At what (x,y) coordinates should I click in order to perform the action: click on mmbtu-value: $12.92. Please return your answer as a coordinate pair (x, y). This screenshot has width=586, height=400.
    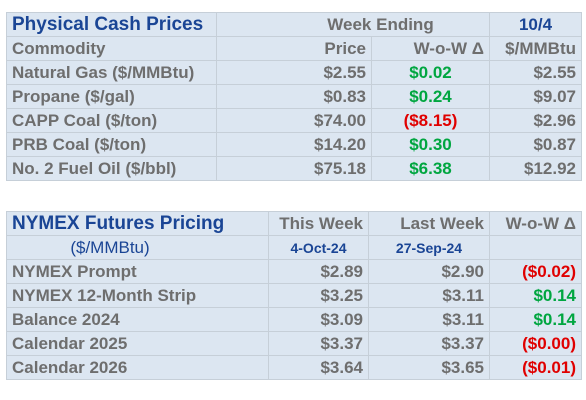
    Looking at the image, I should click on (535, 168).